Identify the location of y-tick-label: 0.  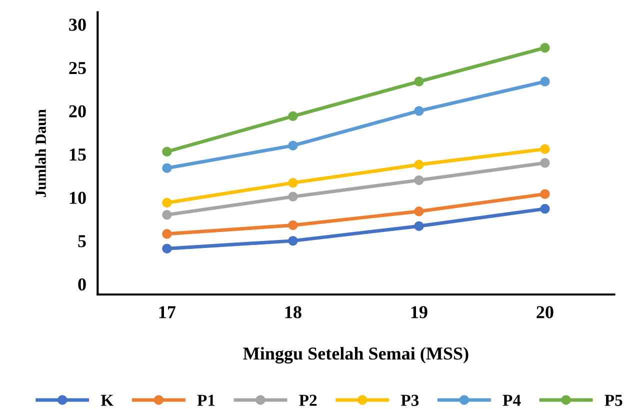
(82, 284).